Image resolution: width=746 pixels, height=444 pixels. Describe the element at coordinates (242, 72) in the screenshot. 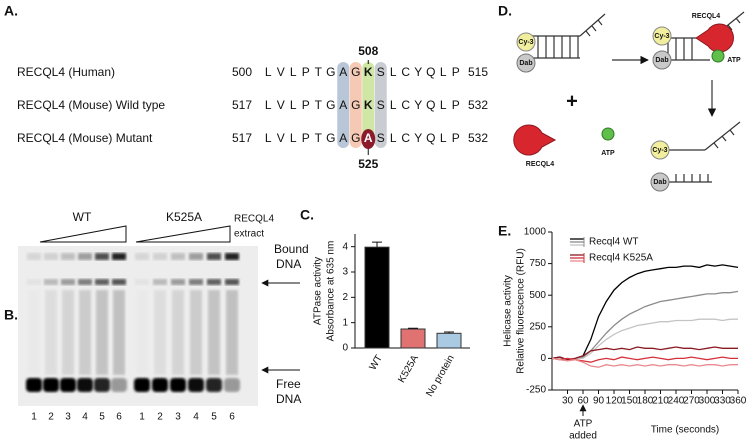

I see `start-position: 500` at that location.